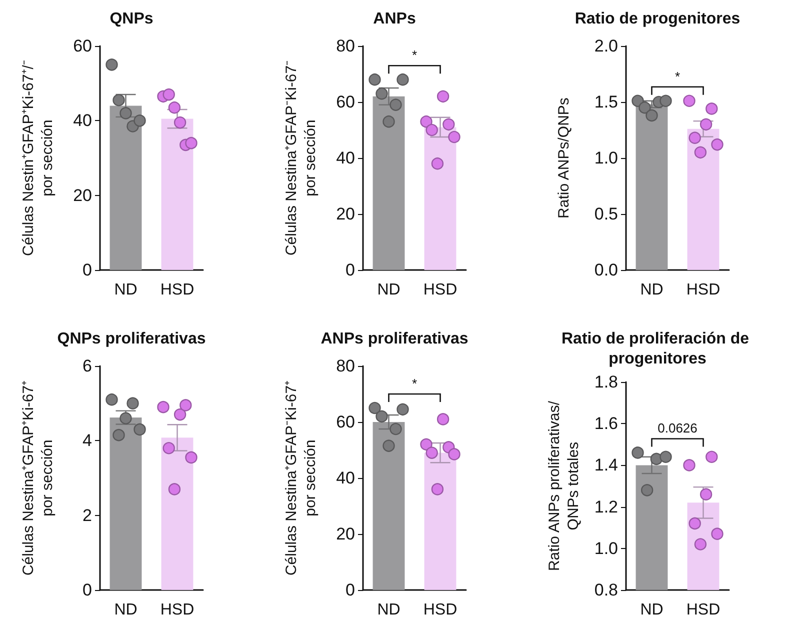 This screenshot has height=635, width=791. What do you see at coordinates (564, 486) in the screenshot?
I see `y-axis-title: Ratio ANPs proliferativas/ QNPs totales` at bounding box center [564, 486].